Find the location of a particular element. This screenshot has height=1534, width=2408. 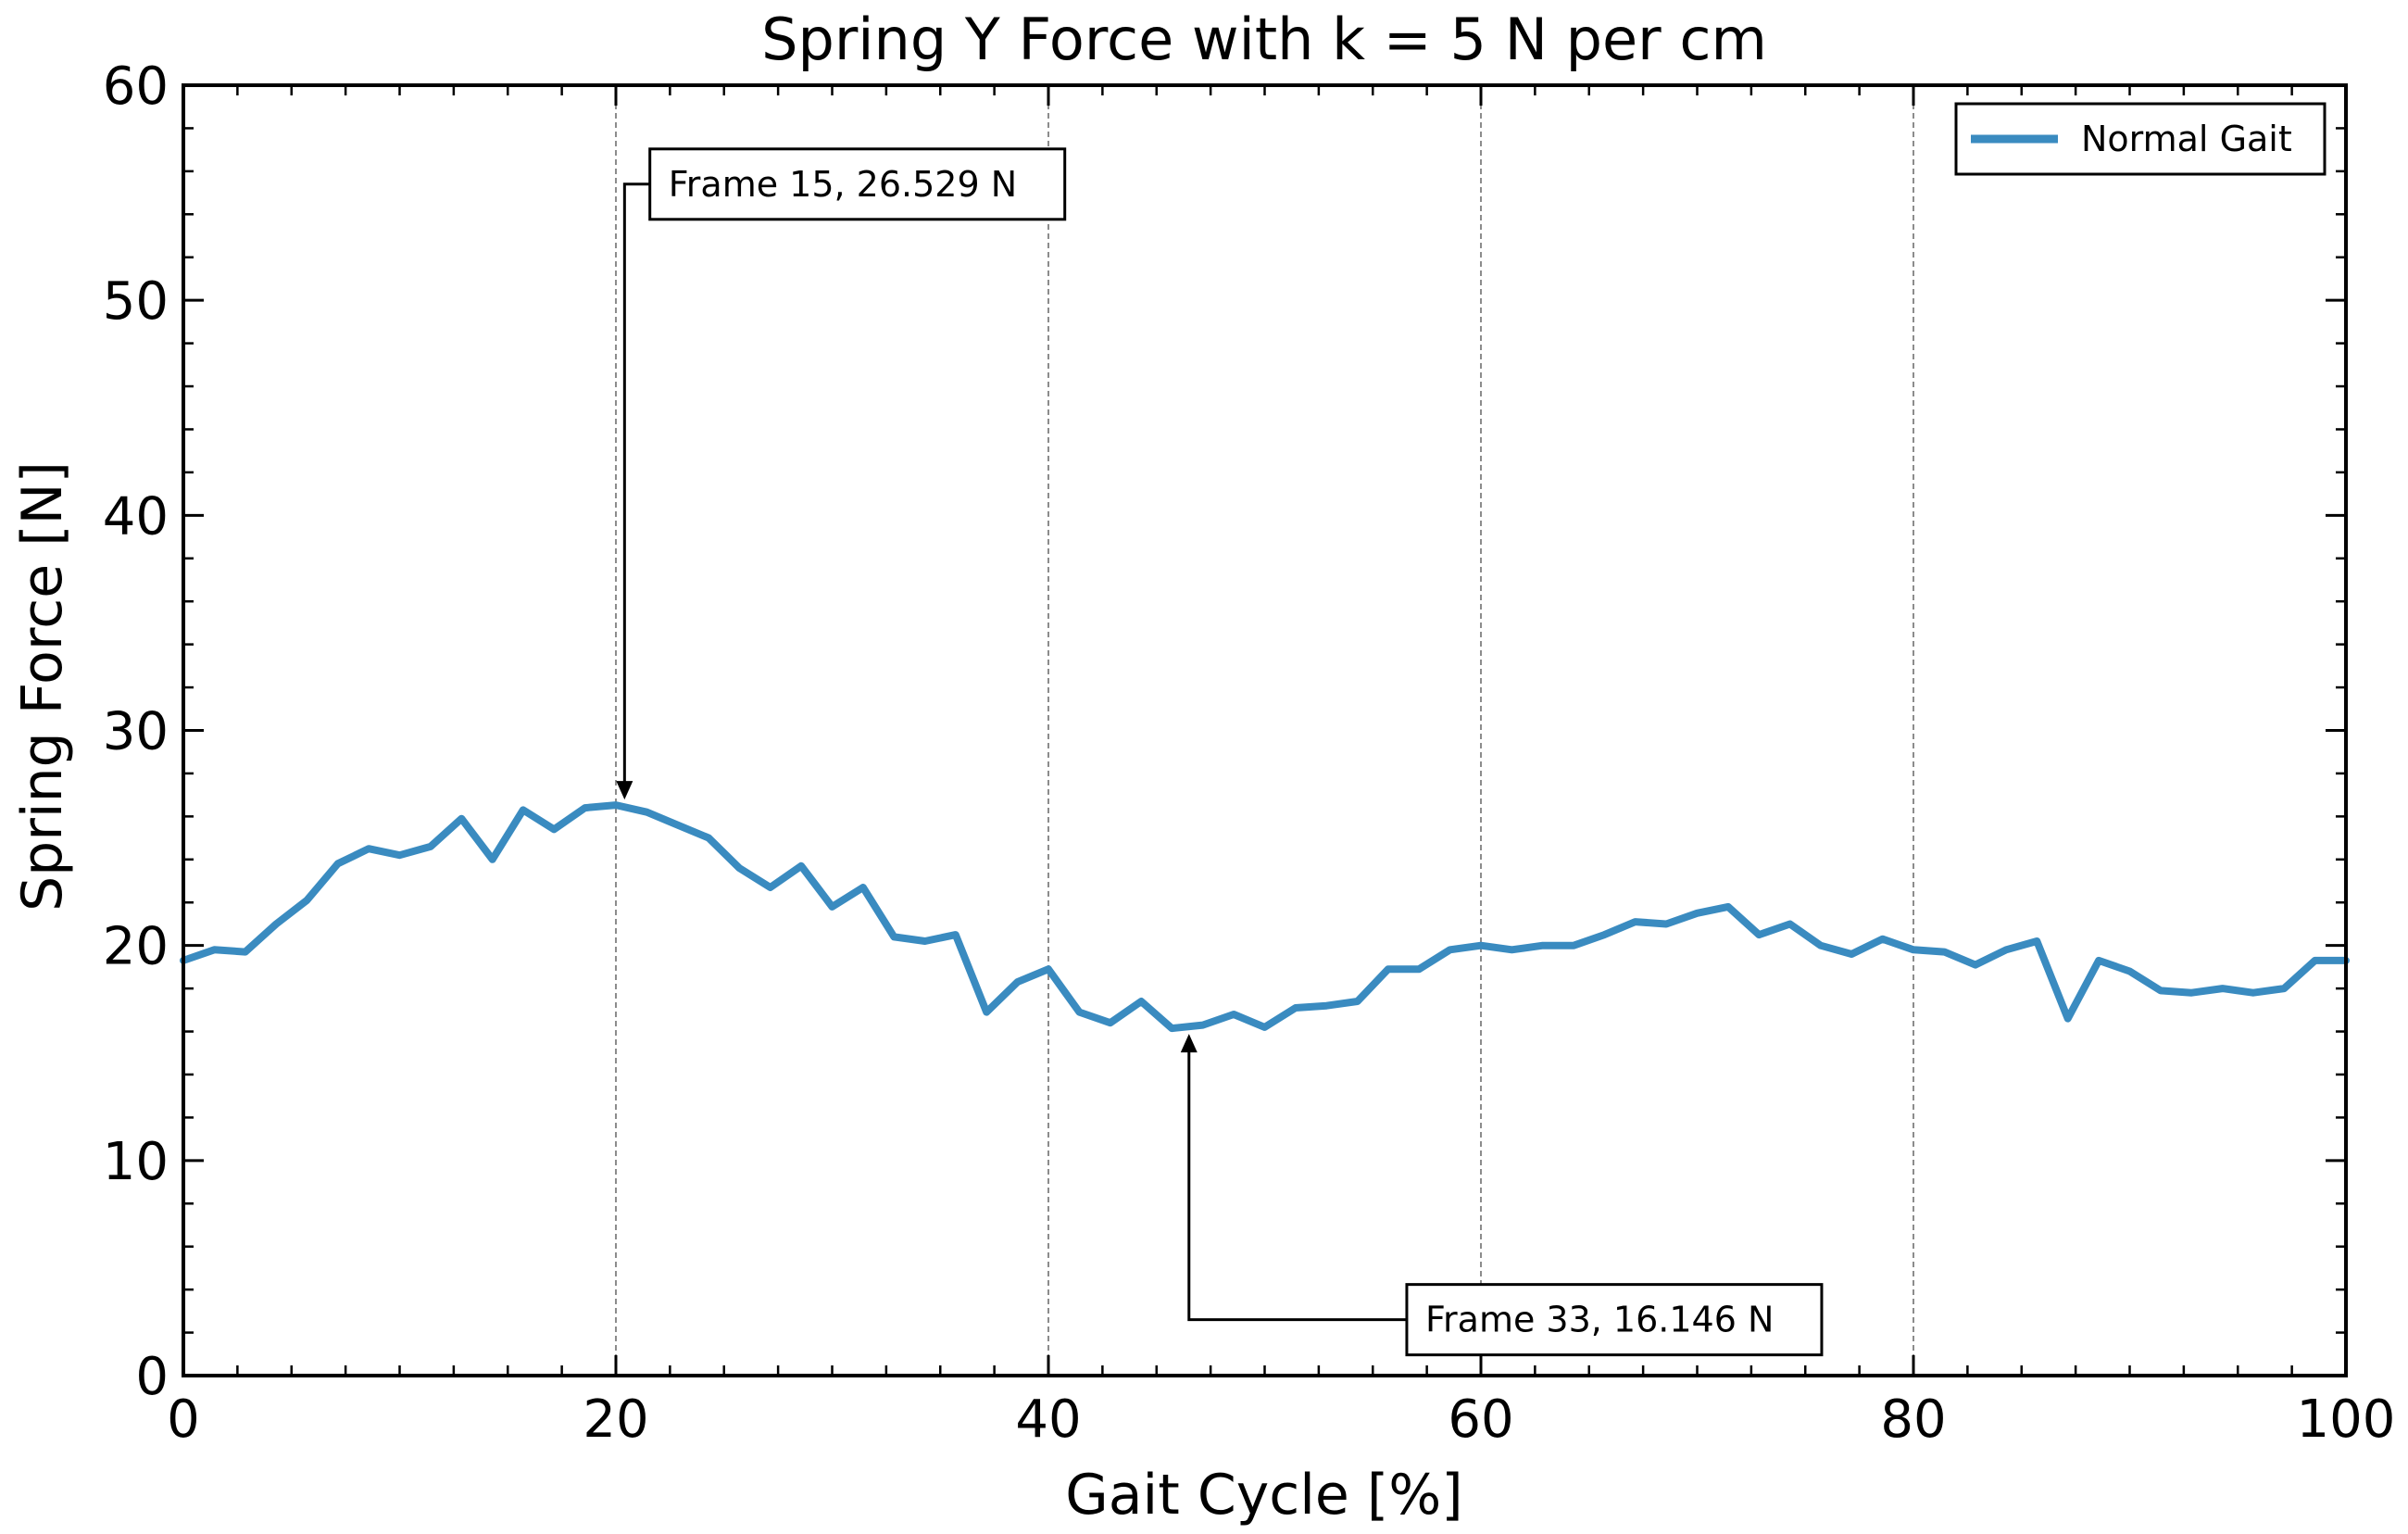

series-layer is located at coordinates (1265, 917).